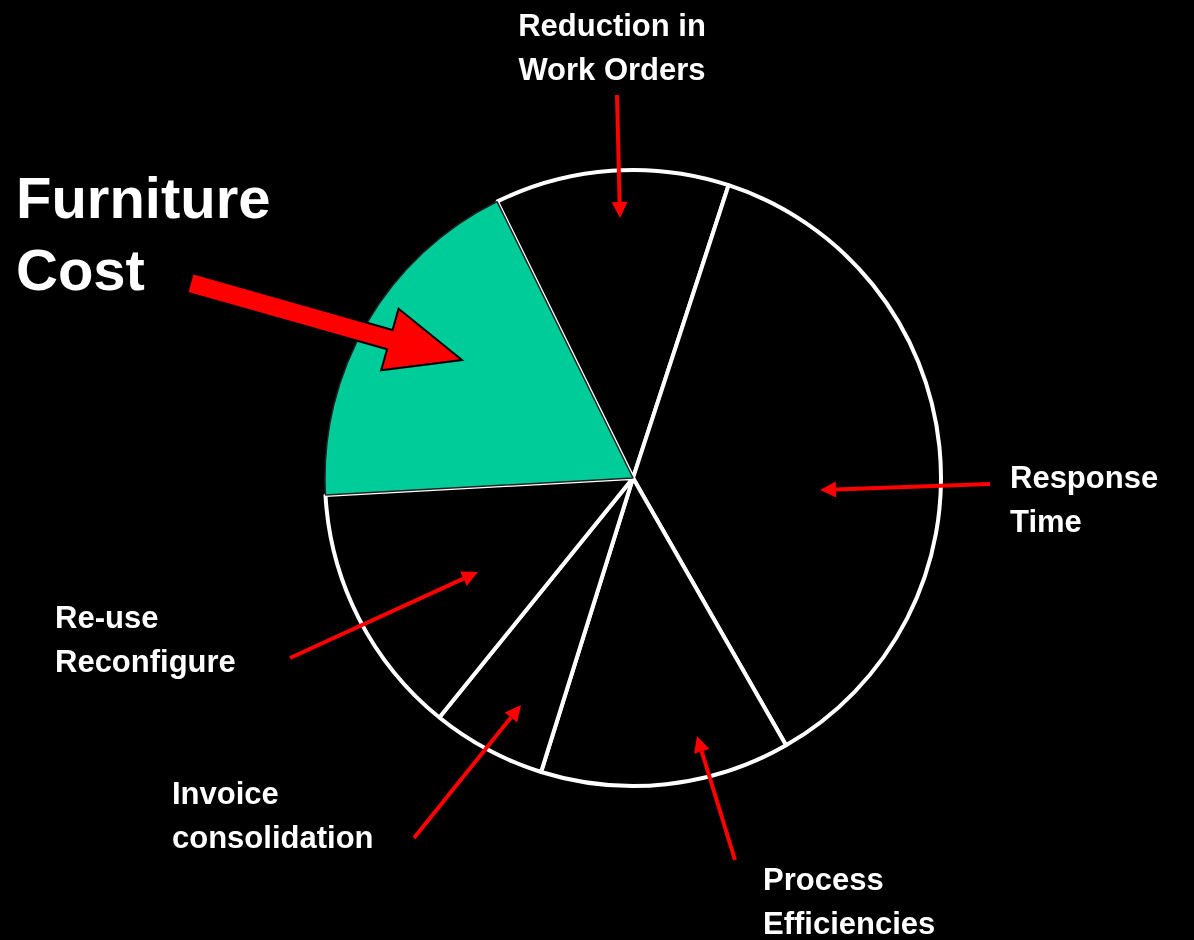 This screenshot has width=1194, height=940. What do you see at coordinates (144, 234) in the screenshot?
I see `slice-label: Furniture Cost` at bounding box center [144, 234].